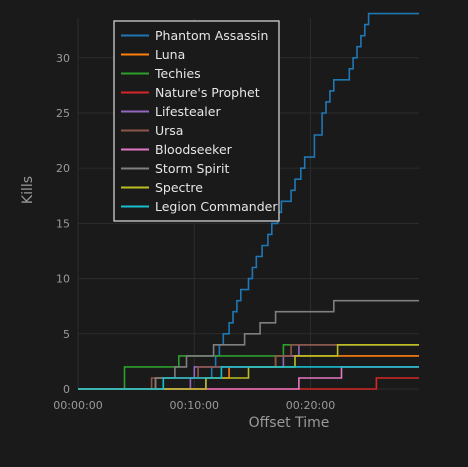  I want to click on y-tick-label: 10, so click(63, 279).